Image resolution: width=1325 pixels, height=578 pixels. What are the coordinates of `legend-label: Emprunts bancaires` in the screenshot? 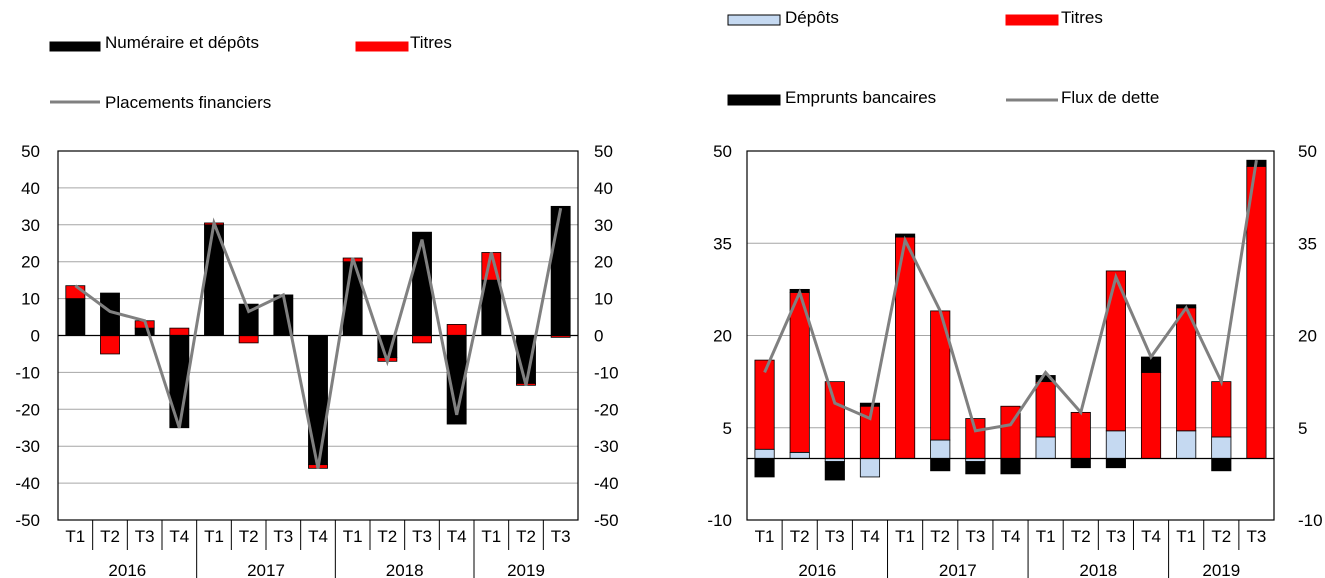 It's located at (860, 97).